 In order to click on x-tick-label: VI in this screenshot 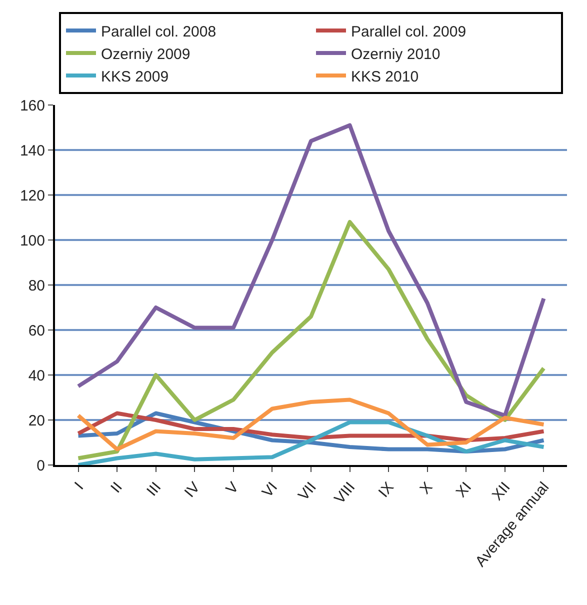, I will do `click(270, 489)`.